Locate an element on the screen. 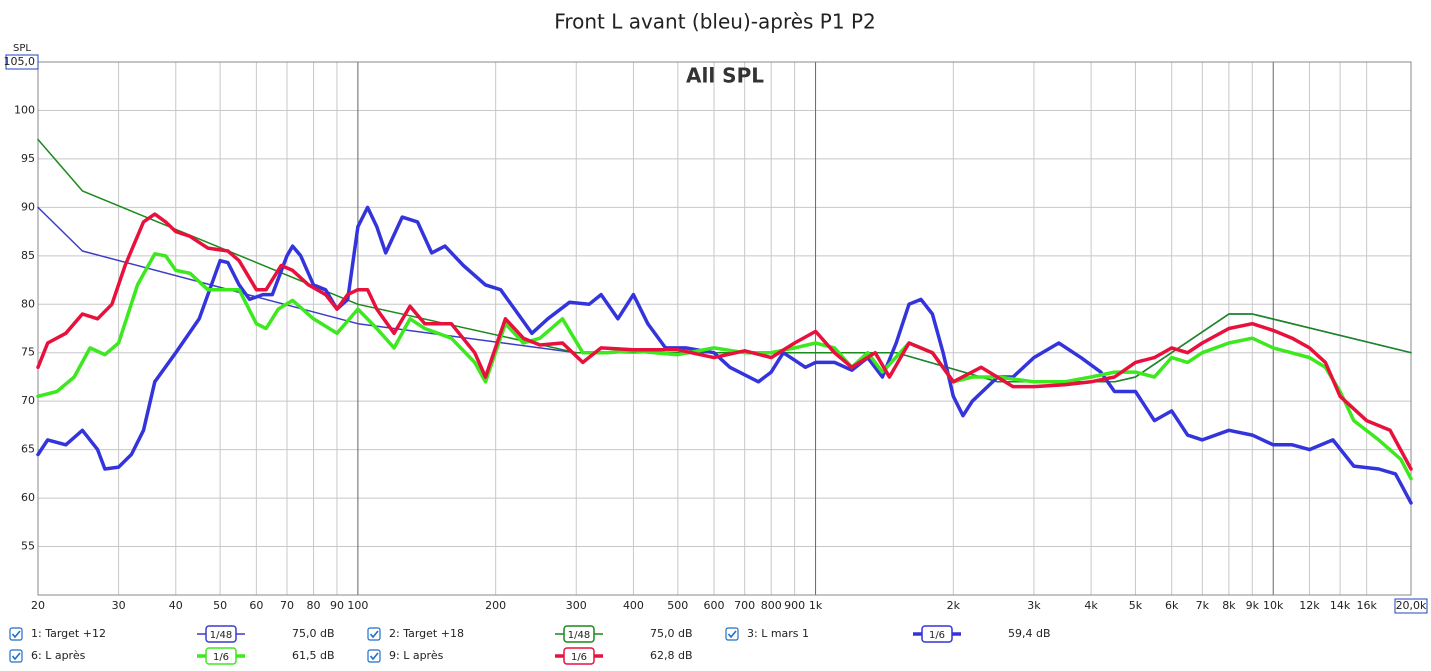 The width and height of the screenshot is (1431, 671). x-tick-label: 12k is located at coordinates (1309, 605).